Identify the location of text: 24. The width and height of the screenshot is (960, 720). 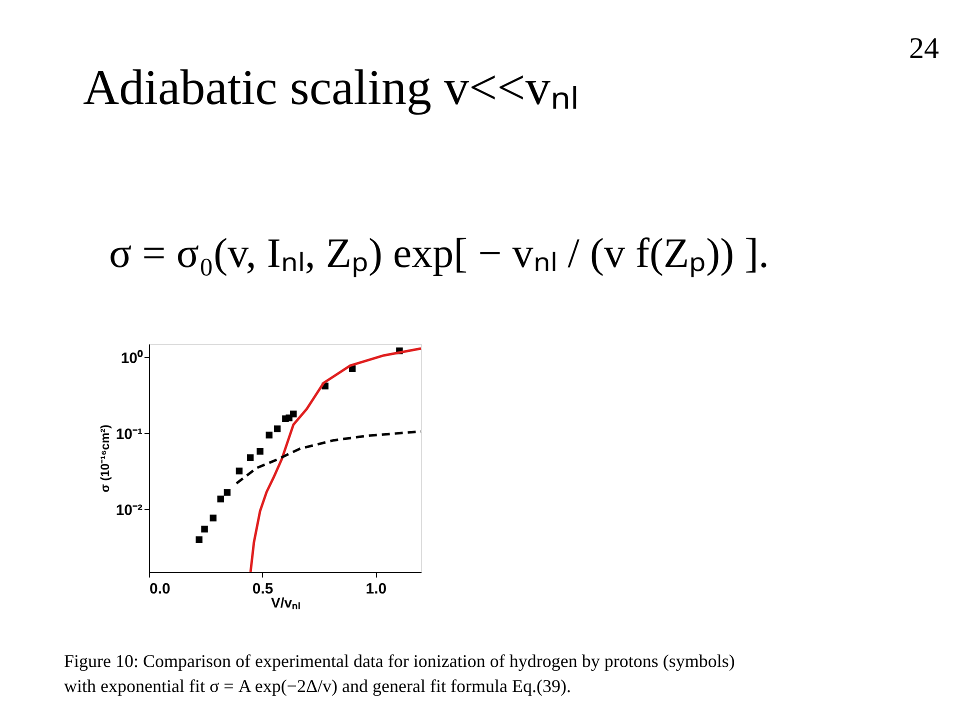
(924, 48).